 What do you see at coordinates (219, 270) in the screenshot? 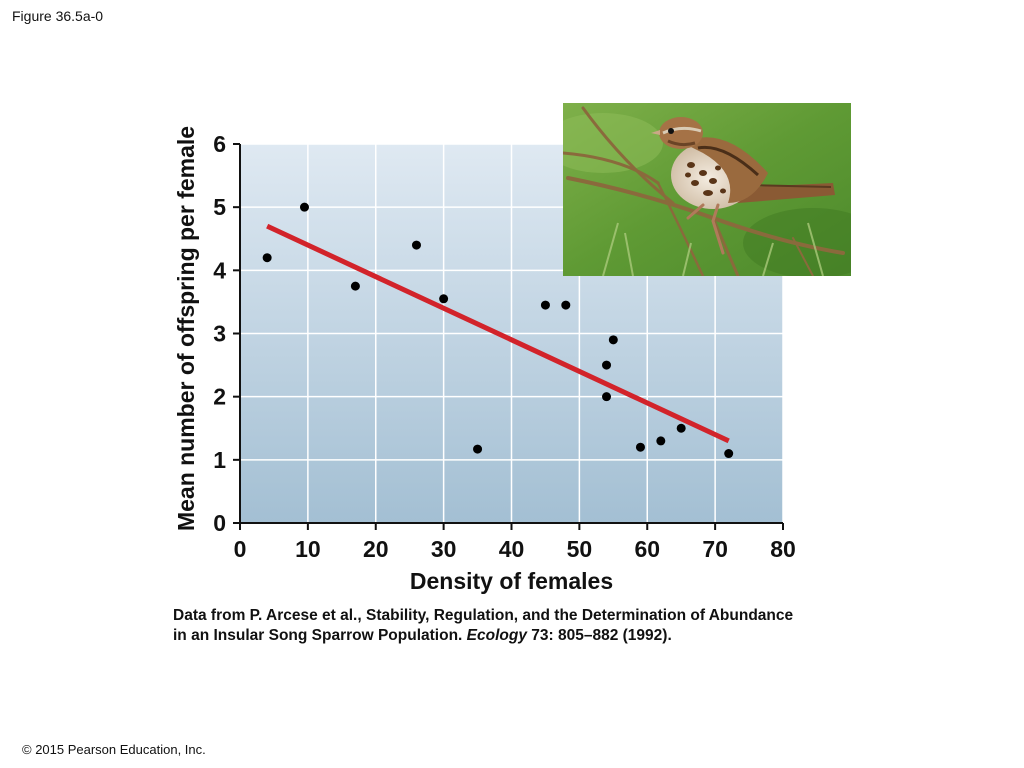
I see `y-tick-label: 4` at bounding box center [219, 270].